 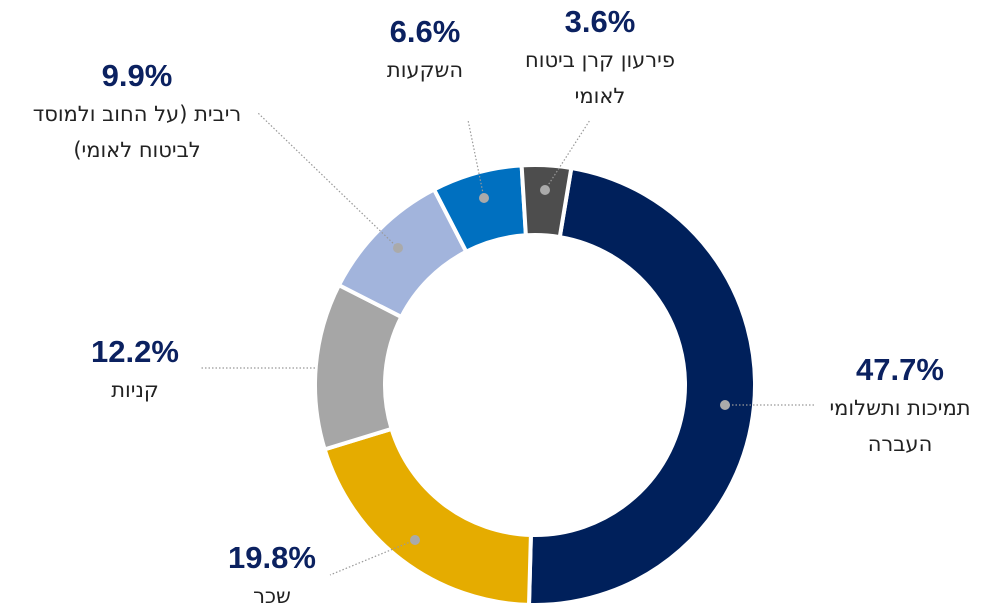 I want to click on value-label: 3.6%, so click(x=600, y=21).